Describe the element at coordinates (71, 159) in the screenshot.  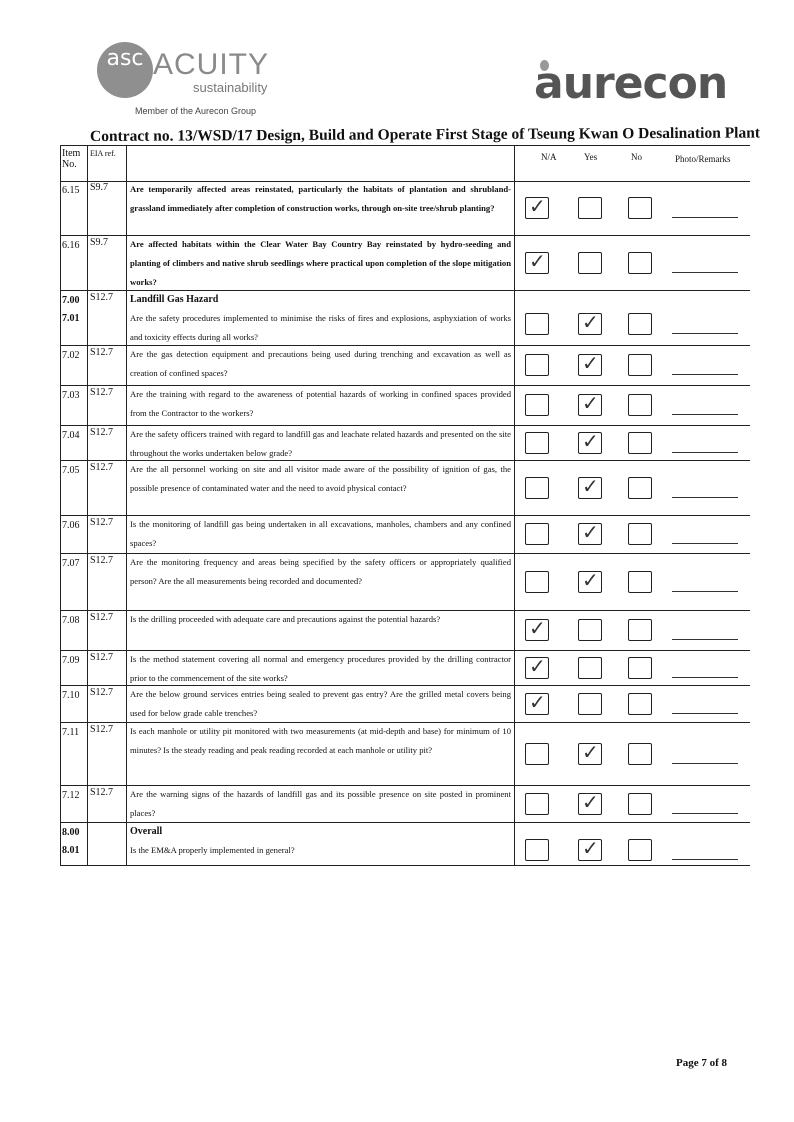
I see `header-item-label: Item No.` at that location.